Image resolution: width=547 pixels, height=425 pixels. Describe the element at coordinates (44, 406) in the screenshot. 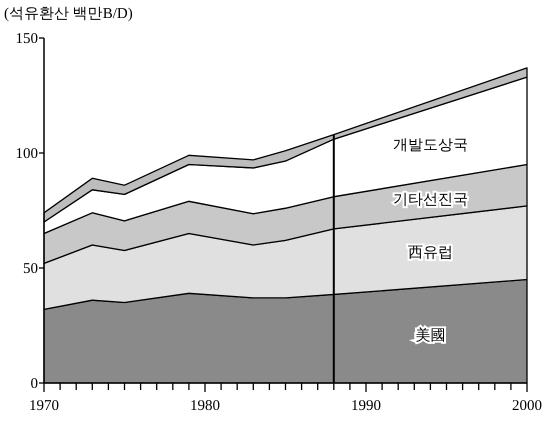

I see `x-tick-label: 1970` at that location.